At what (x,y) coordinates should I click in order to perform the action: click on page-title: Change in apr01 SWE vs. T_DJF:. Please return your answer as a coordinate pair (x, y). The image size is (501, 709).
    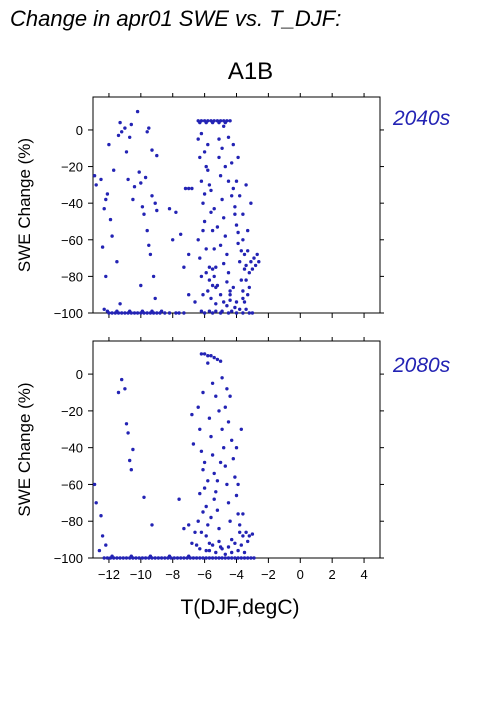
    Looking at the image, I should click on (176, 18).